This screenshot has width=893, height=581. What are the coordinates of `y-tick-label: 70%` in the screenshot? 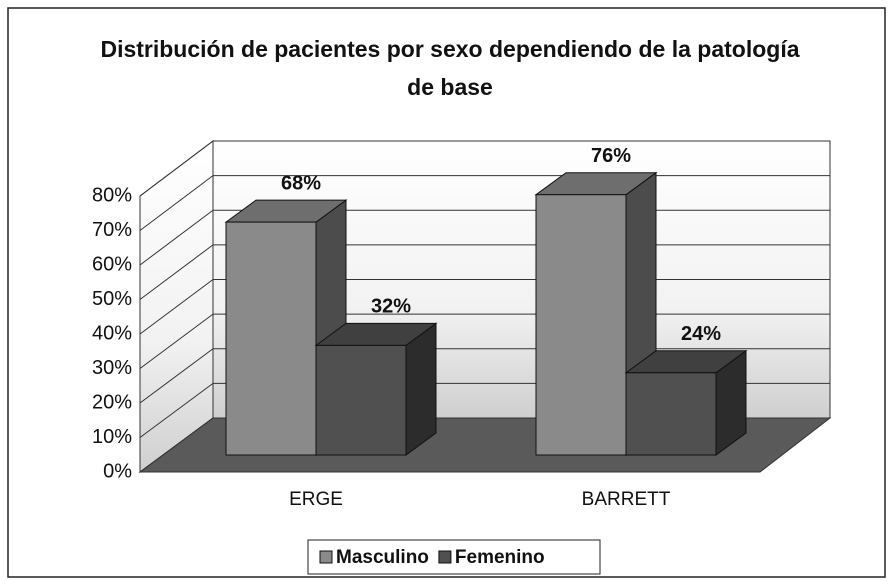 It's located at (112, 230).